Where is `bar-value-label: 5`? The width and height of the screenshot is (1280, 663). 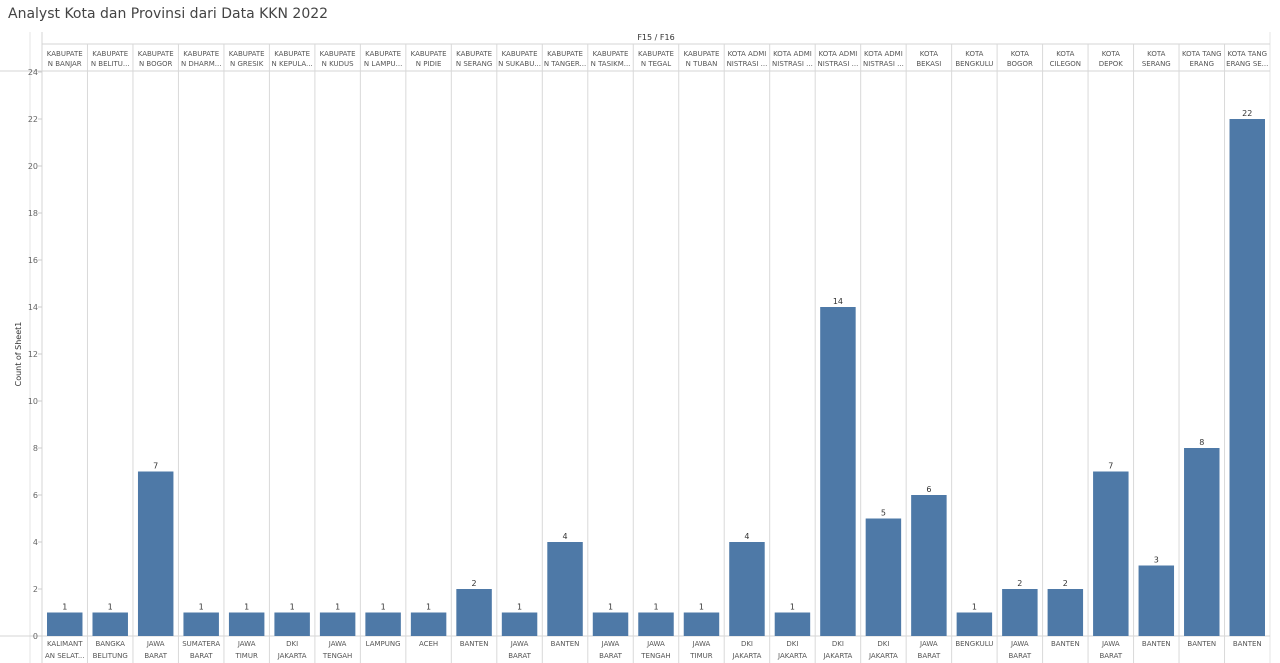
bar-value-label: 5 is located at coordinates (883, 513).